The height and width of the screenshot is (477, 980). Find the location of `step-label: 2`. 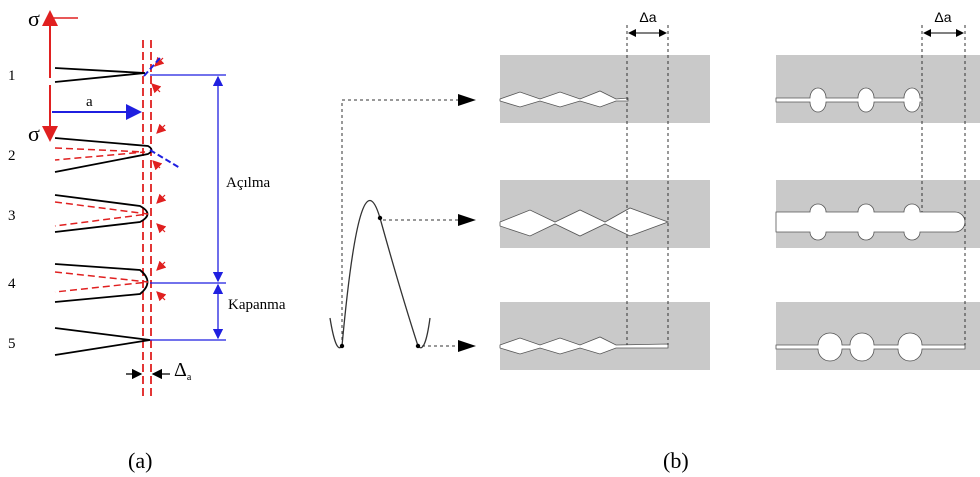

step-label: 2 is located at coordinates (12, 156).